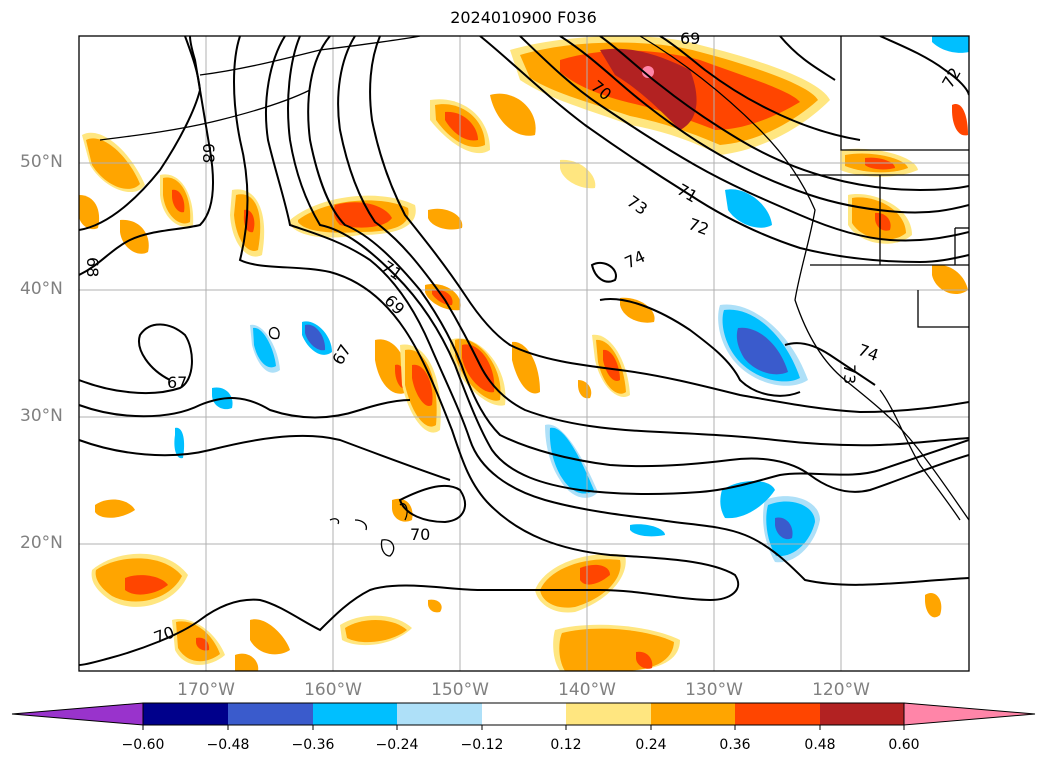 The height and width of the screenshot is (765, 1047). Describe the element at coordinates (587, 690) in the screenshot. I see `lon-label: 140°W` at that location.